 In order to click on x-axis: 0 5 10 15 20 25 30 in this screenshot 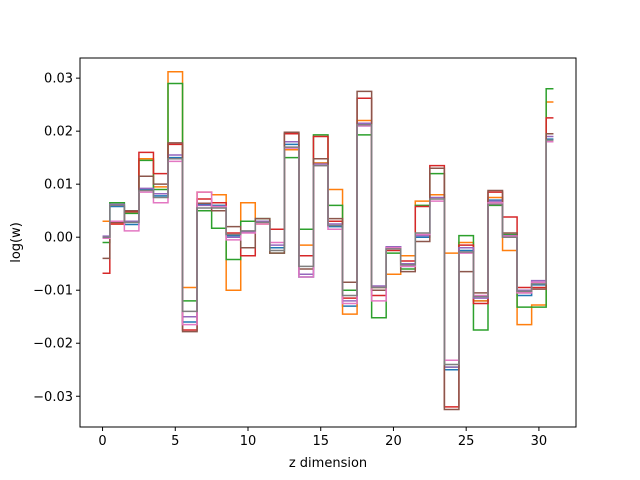, I will do `click(322, 438)`.